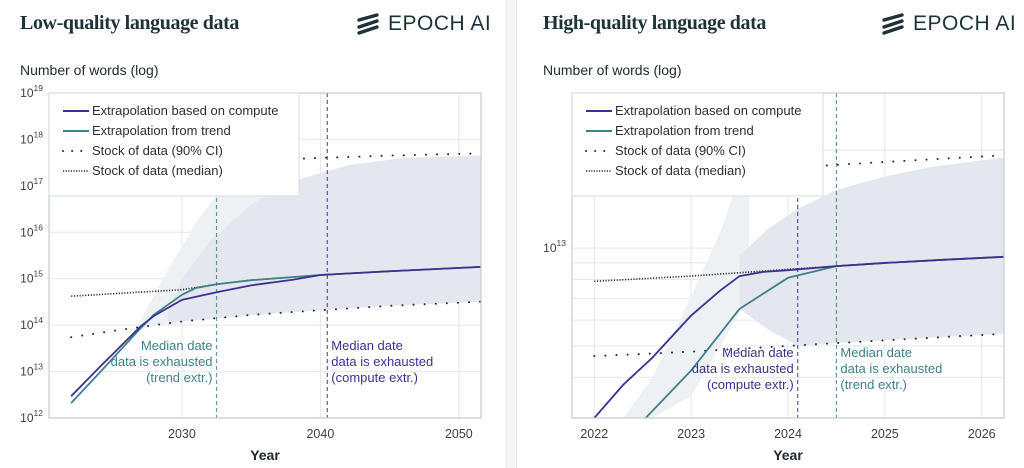  What do you see at coordinates (39, 227) in the screenshot?
I see `tick-exponent: 16` at bounding box center [39, 227].